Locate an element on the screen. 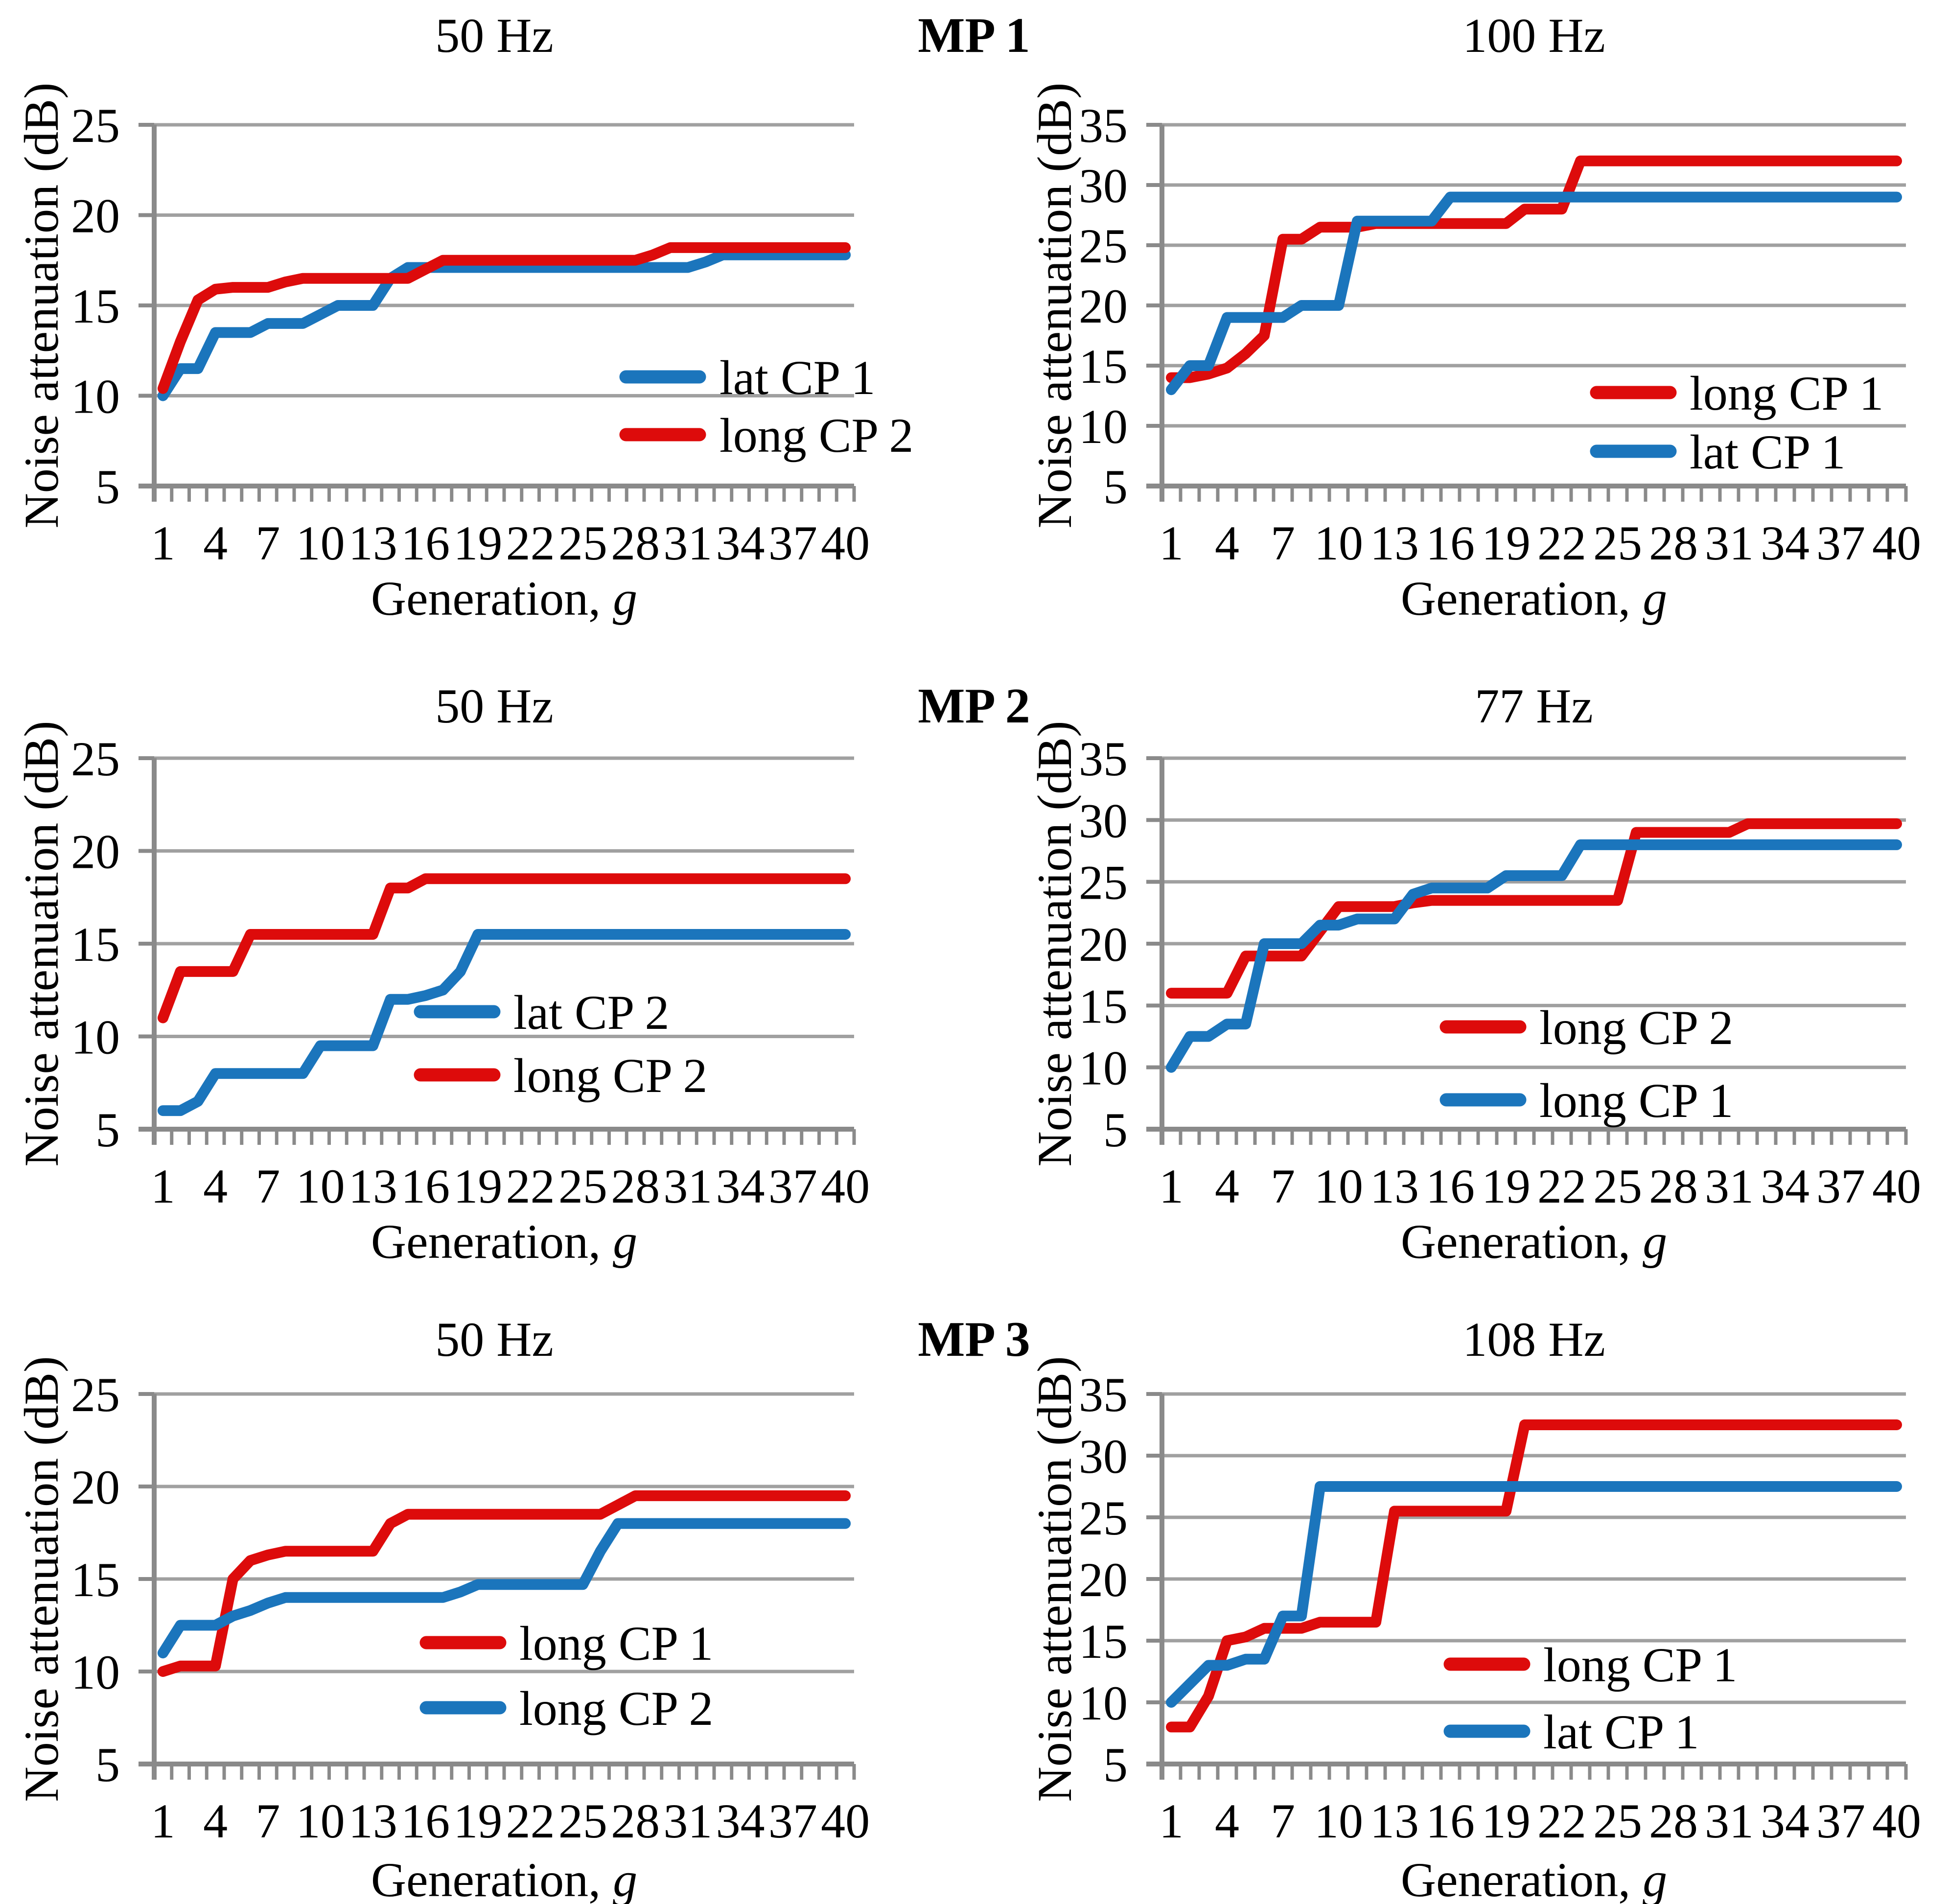 The width and height of the screenshot is (1949, 1904). x-axis-title-chart1: Generation, g is located at coordinates (1534, 598).